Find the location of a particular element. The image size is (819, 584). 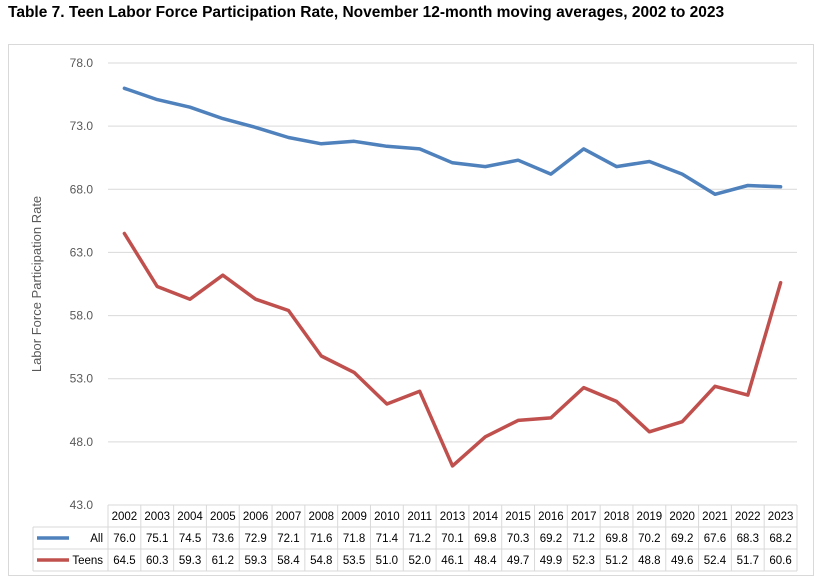

y-tick-label: 73.0 is located at coordinates (82, 126).